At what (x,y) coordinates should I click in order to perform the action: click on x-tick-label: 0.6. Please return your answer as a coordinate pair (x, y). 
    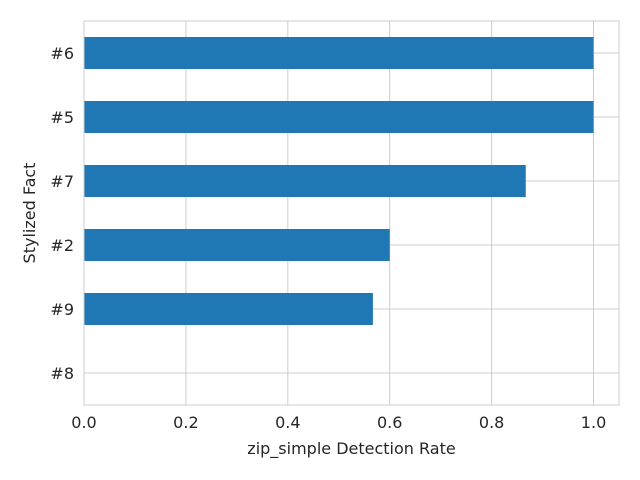
    Looking at the image, I should click on (389, 422).